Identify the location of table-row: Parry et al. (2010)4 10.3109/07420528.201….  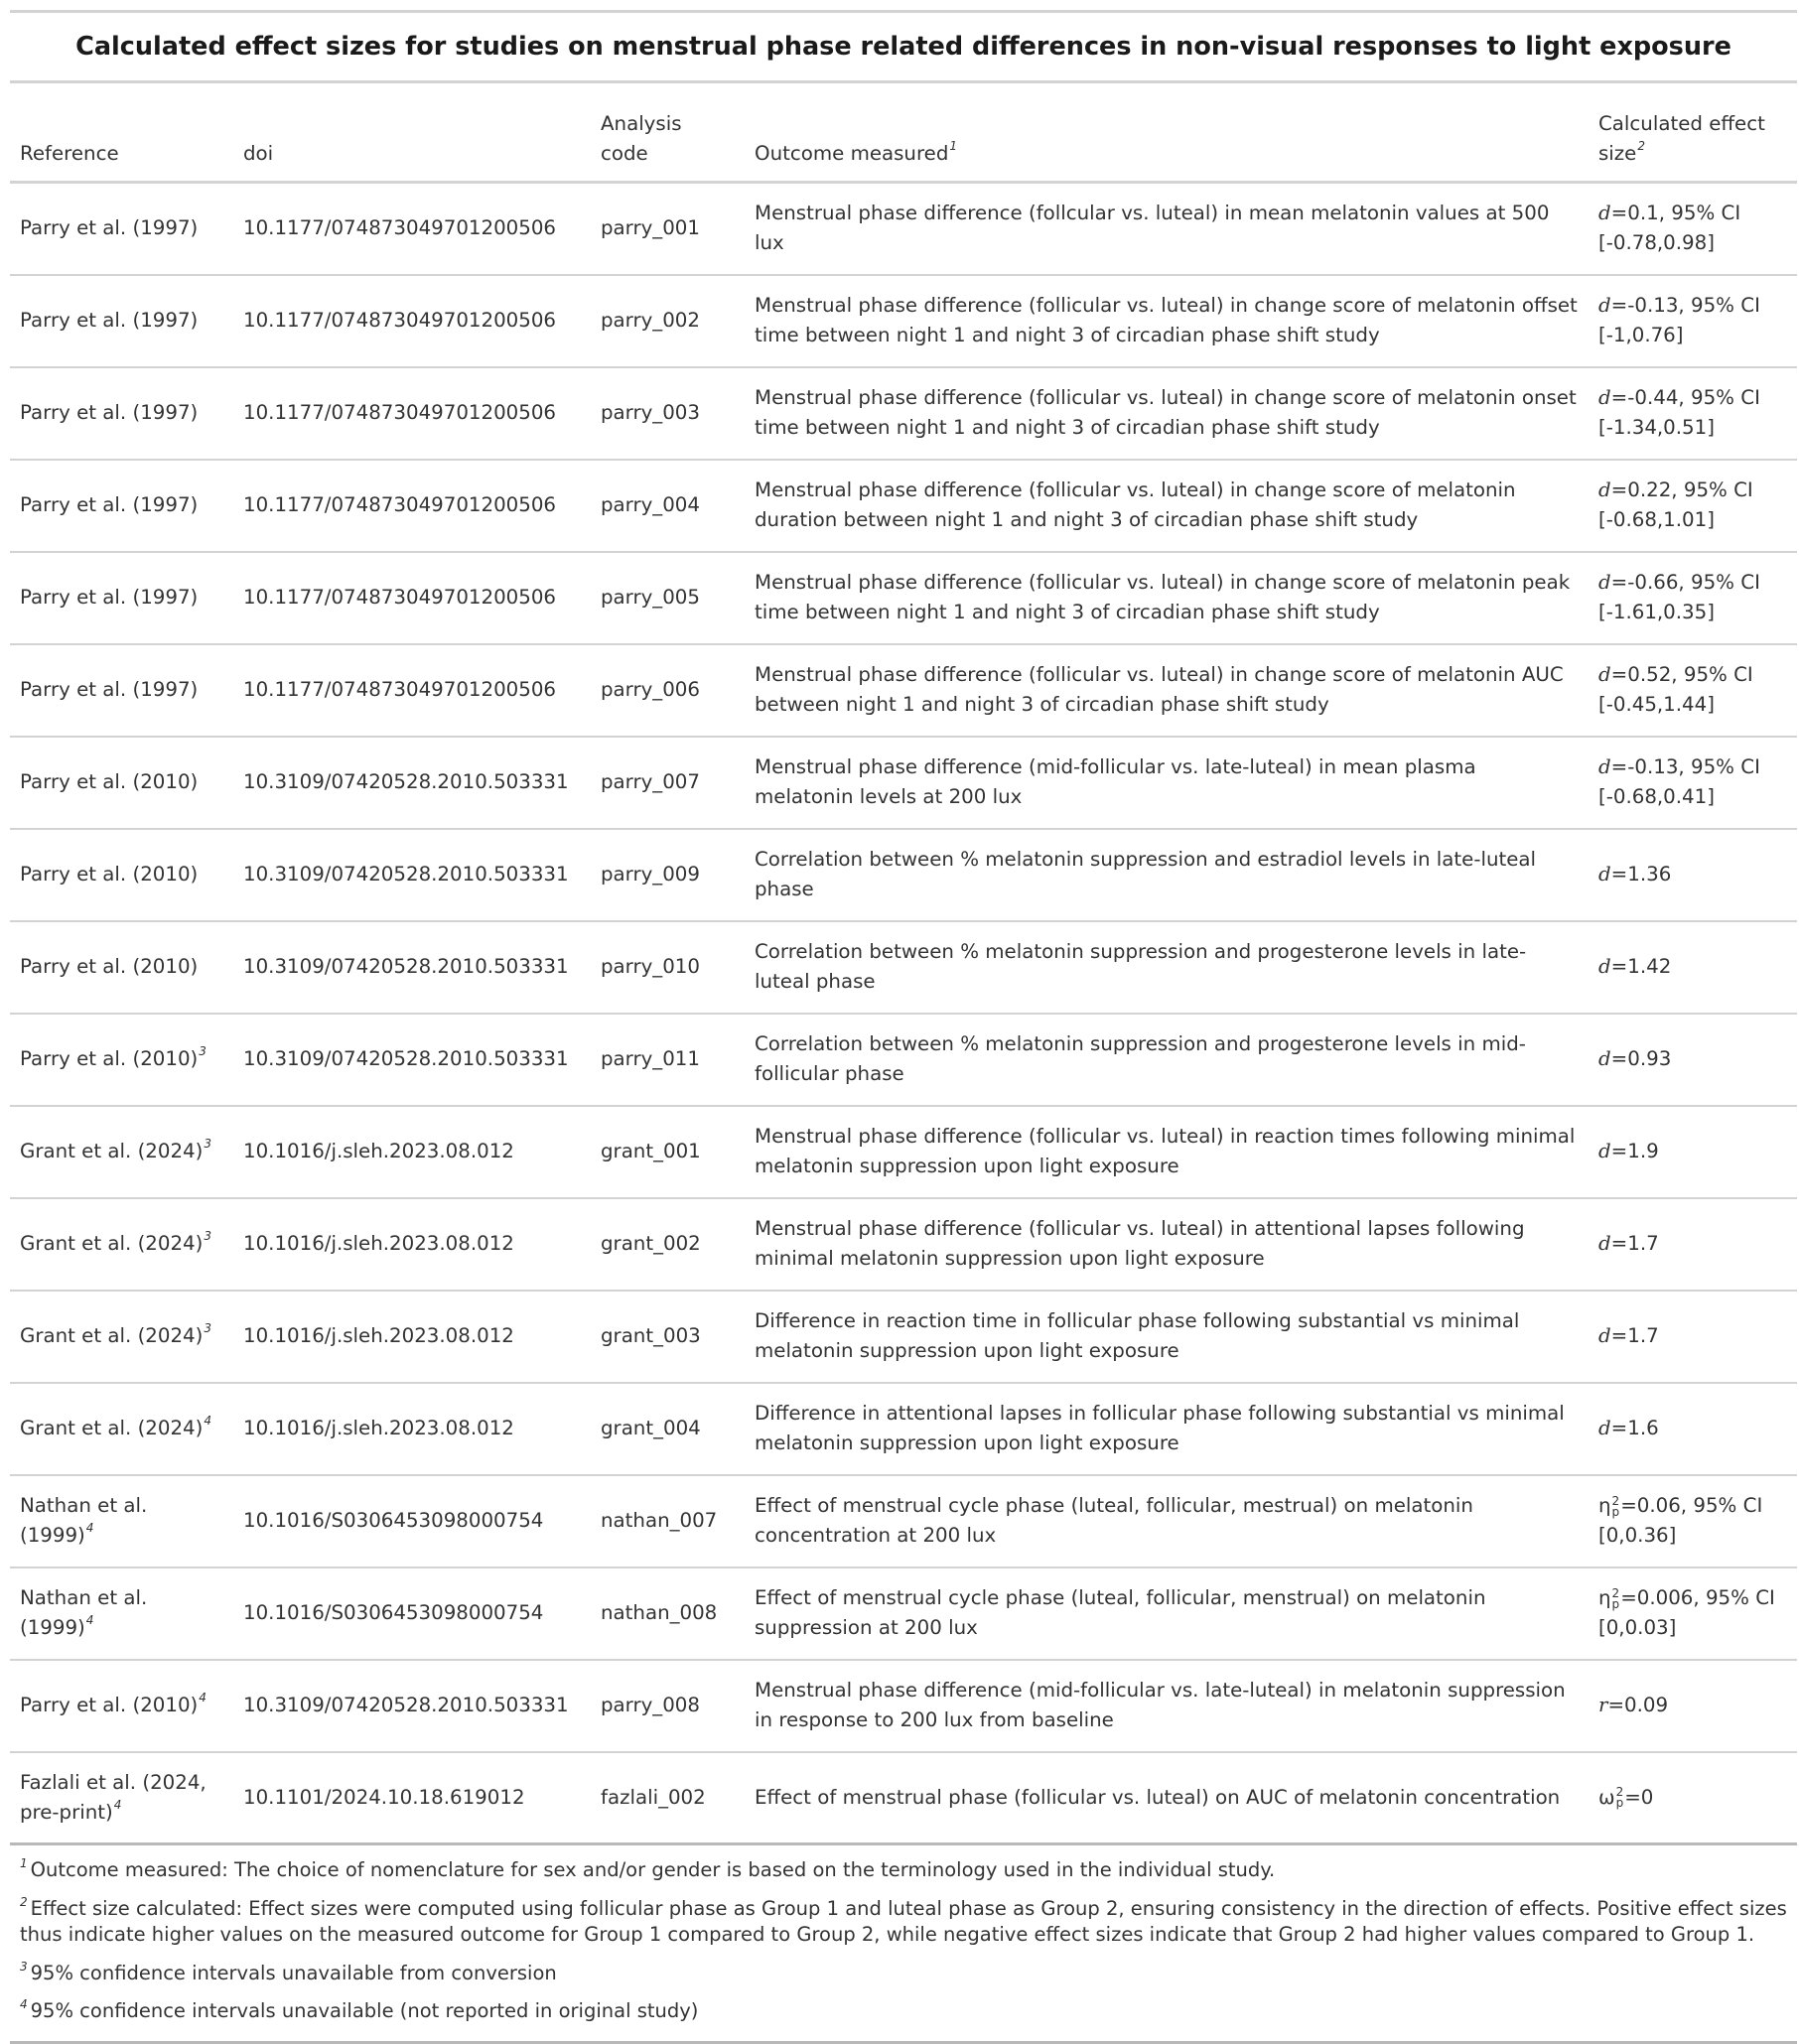
(903, 1706).